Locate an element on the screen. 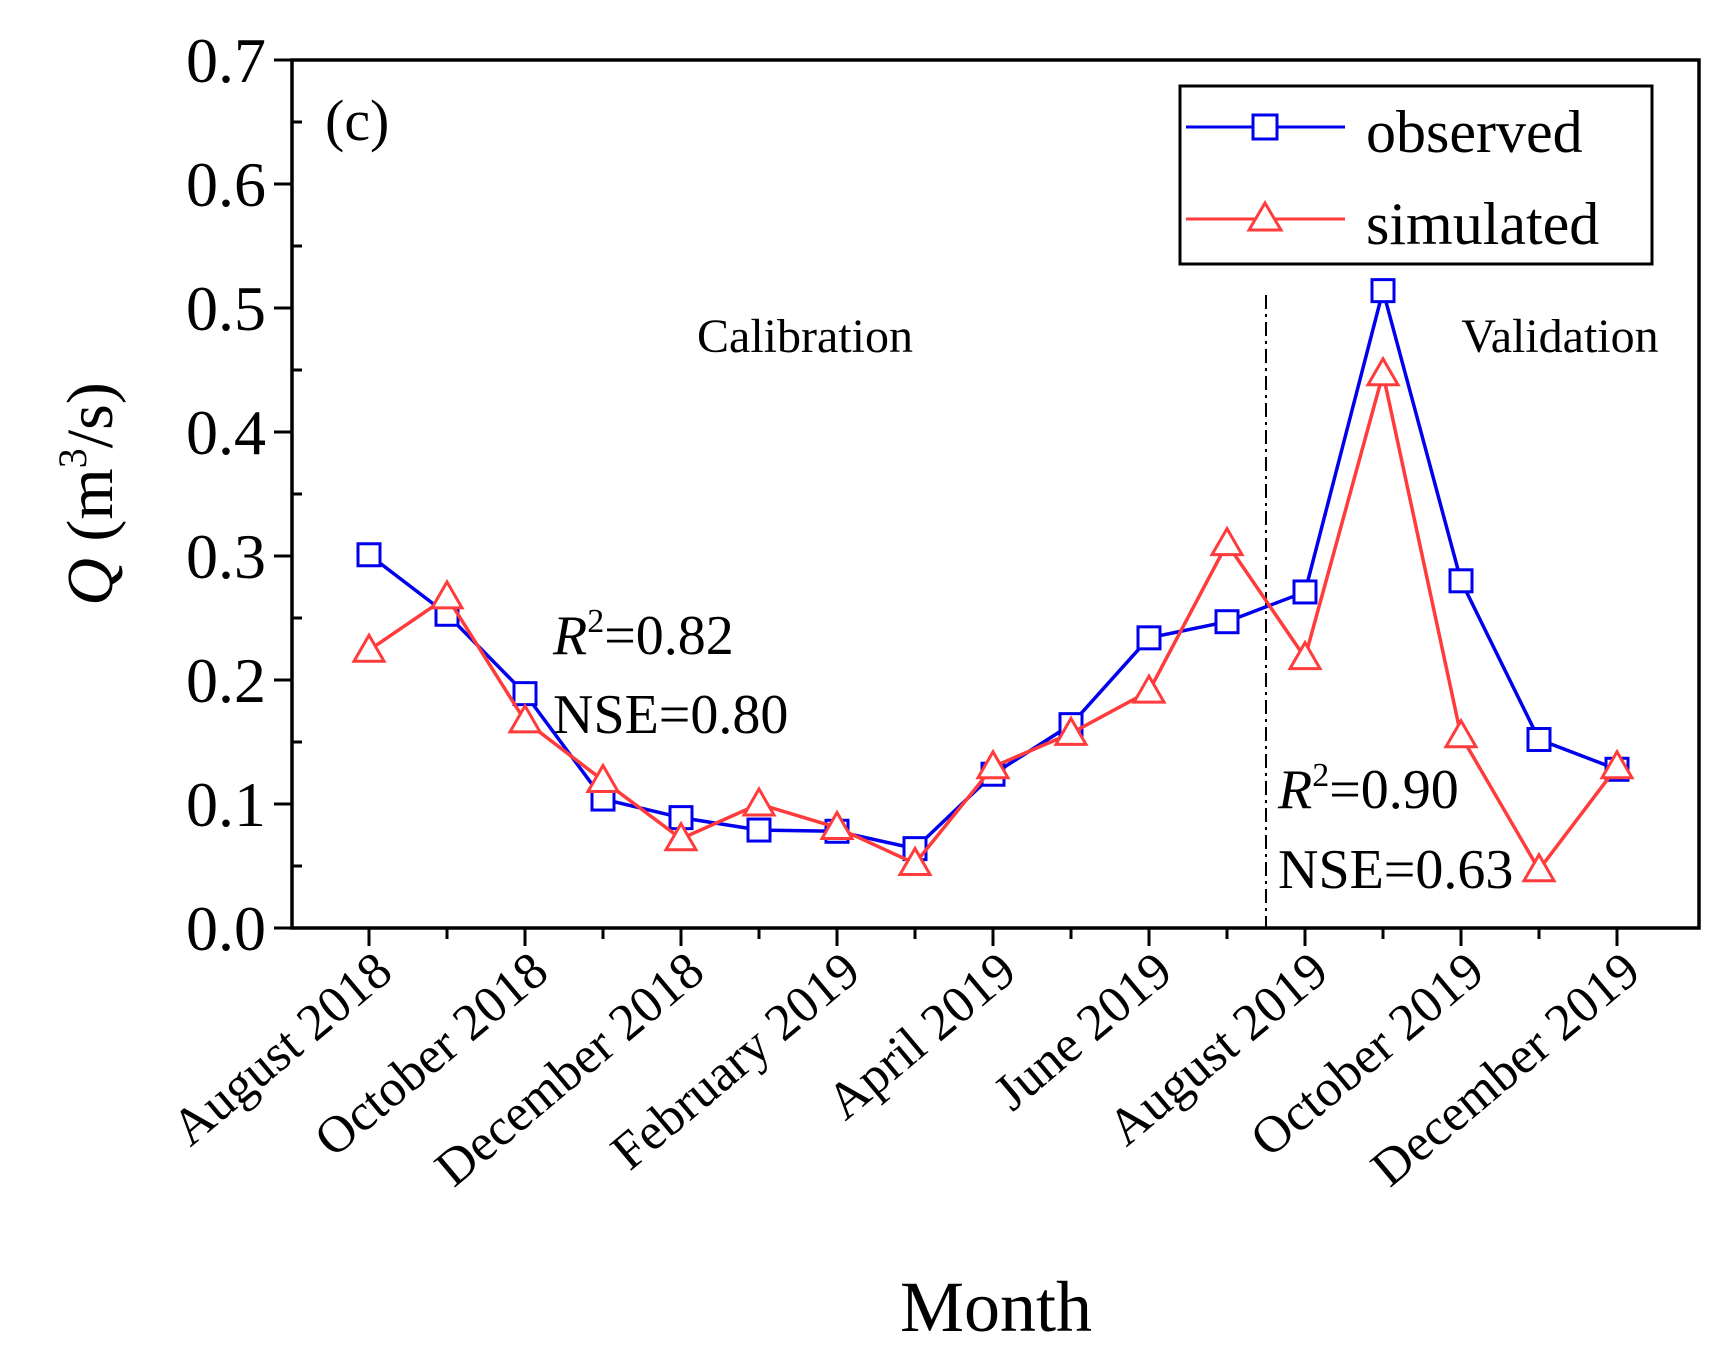 Image resolution: width=1709 pixels, height=1364 pixels. legend-observed-marker is located at coordinates (1265, 127).